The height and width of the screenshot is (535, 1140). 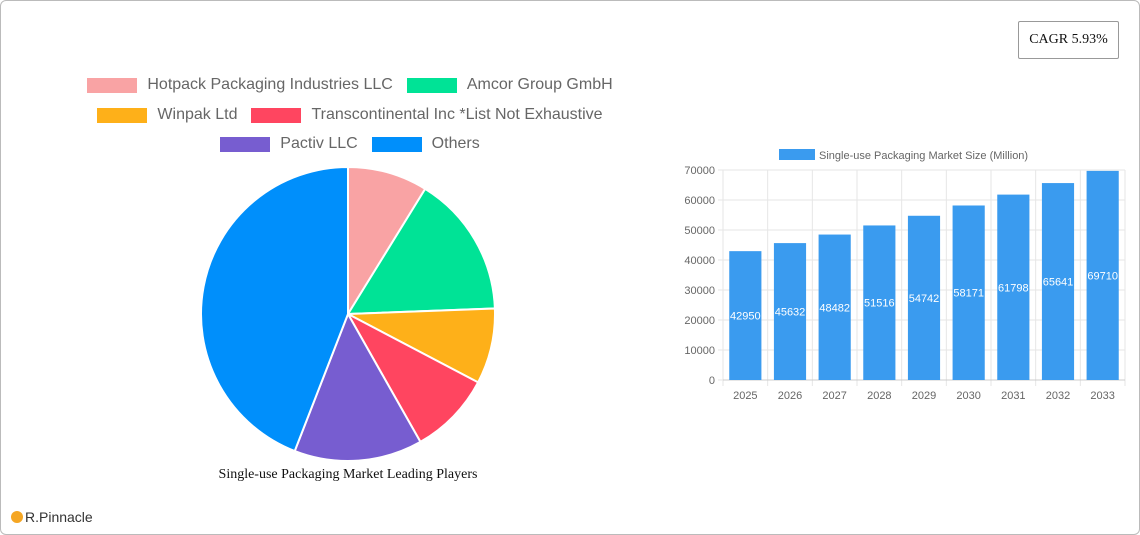 What do you see at coordinates (1102, 396) in the screenshot?
I see `x-tick-label: 2033` at bounding box center [1102, 396].